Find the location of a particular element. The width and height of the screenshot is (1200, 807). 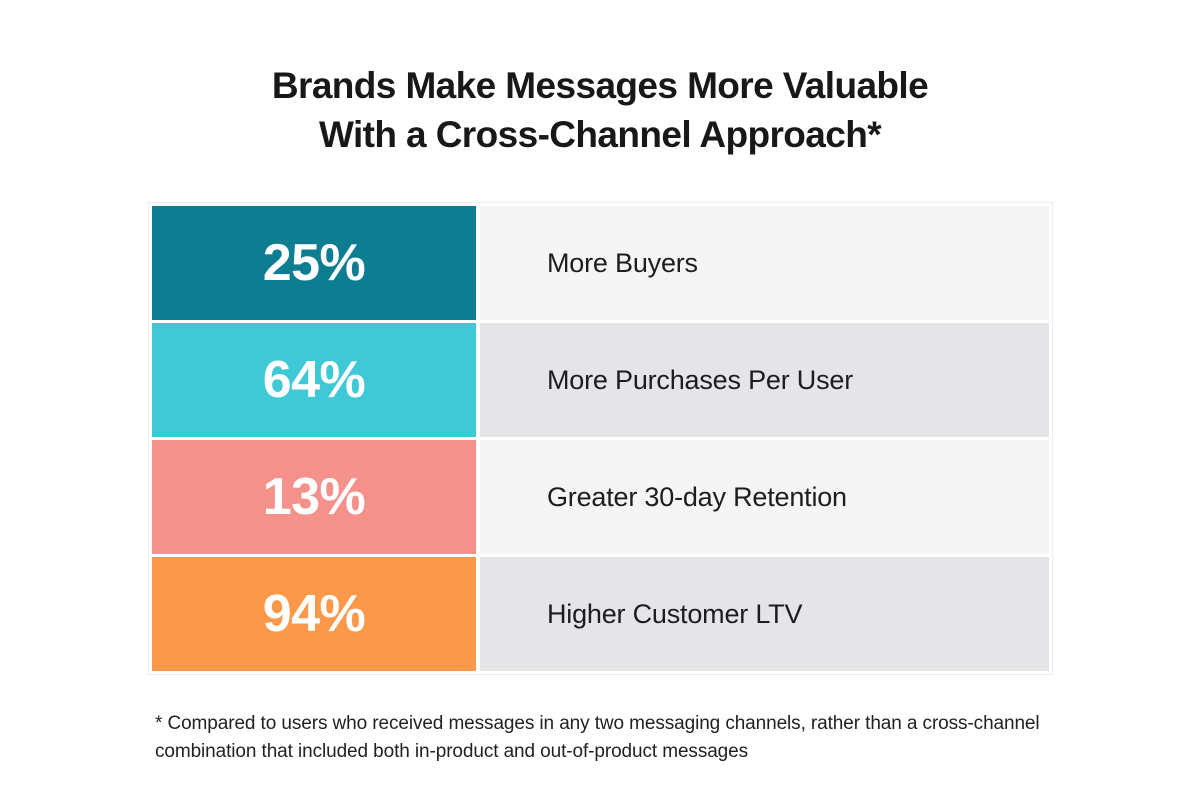

stat-label-cell: Greater 30-day Retention is located at coordinates (764, 497).